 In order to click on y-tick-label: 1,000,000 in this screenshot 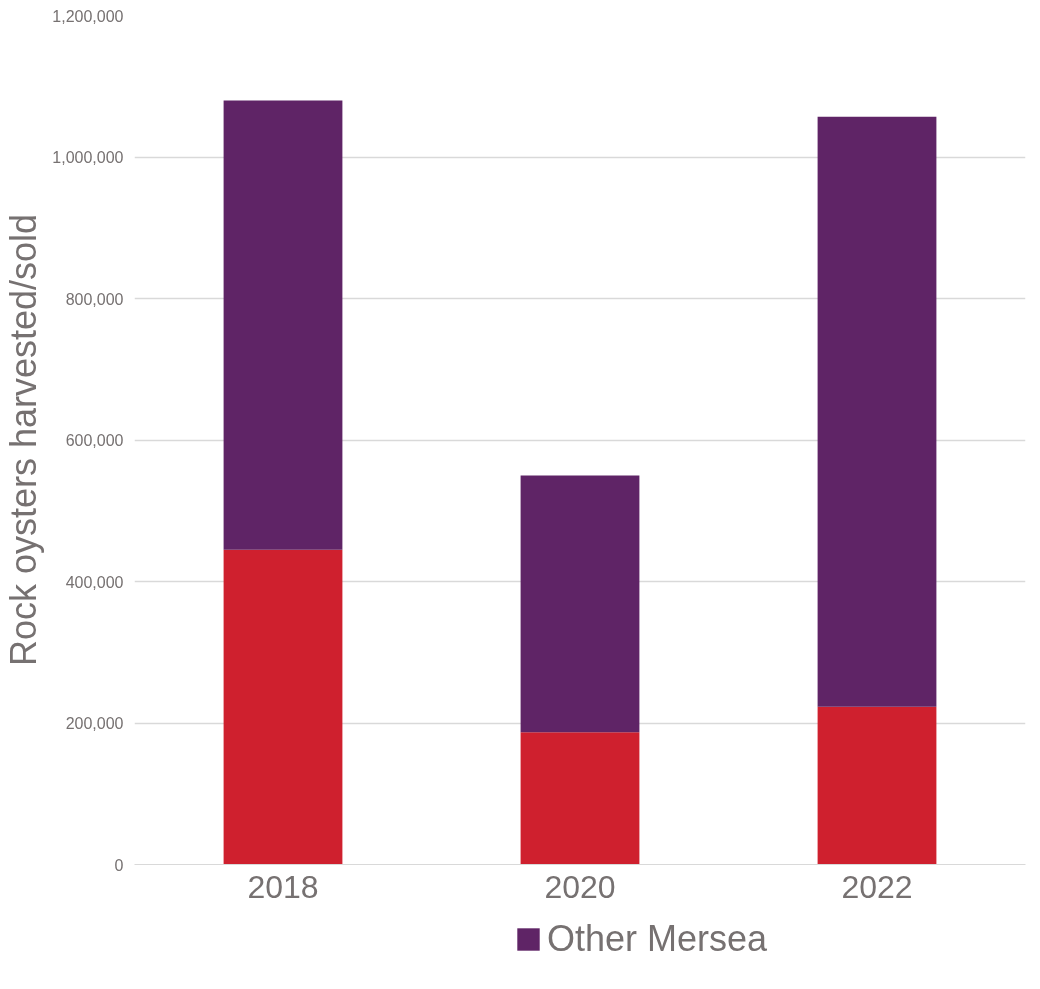, I will do `click(88, 157)`.